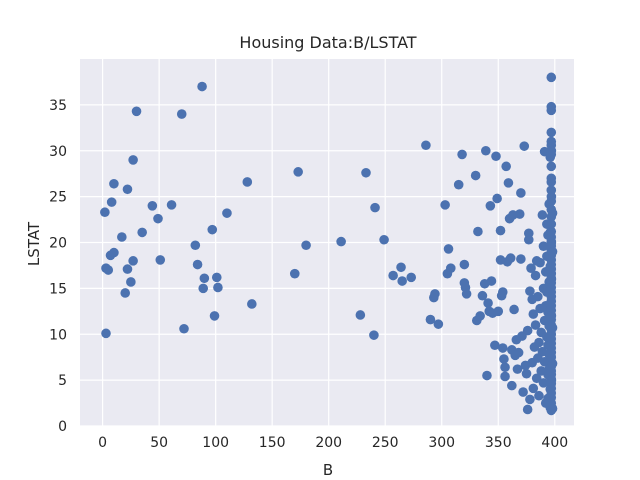 This screenshot has height=480, width=640. I want to click on chart-title: Housing Data:B/LSTAT, so click(327, 42).